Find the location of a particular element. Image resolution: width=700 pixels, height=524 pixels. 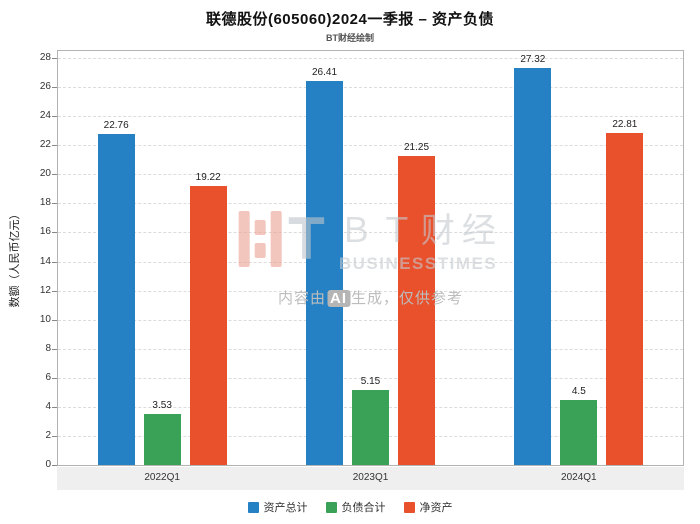

bar-value-label: 19.22 is located at coordinates (208, 177).